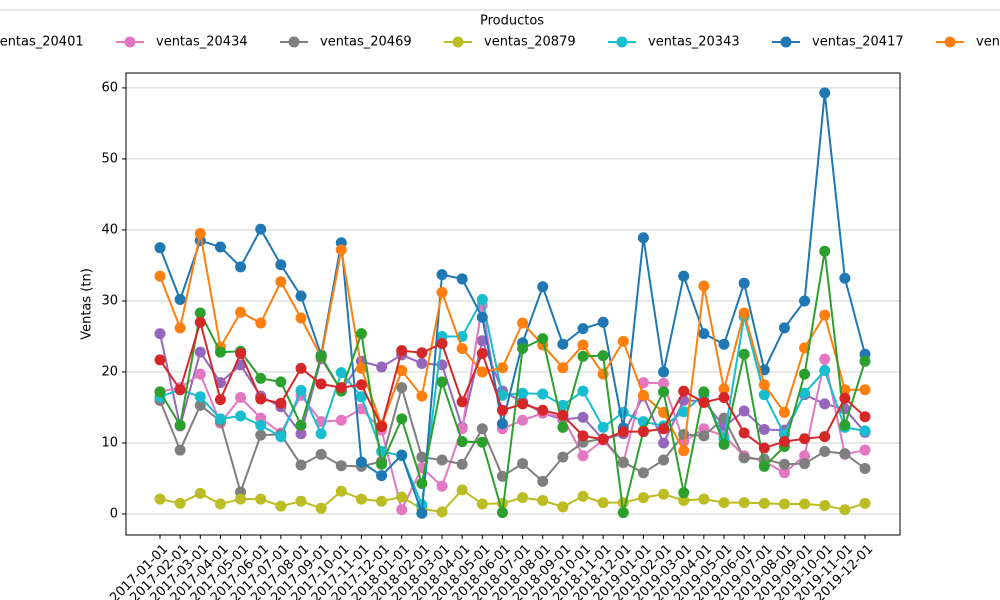 The image size is (1000, 600). What do you see at coordinates (202, 42) in the screenshot?
I see `legend-label: ventas_20434` at bounding box center [202, 42].